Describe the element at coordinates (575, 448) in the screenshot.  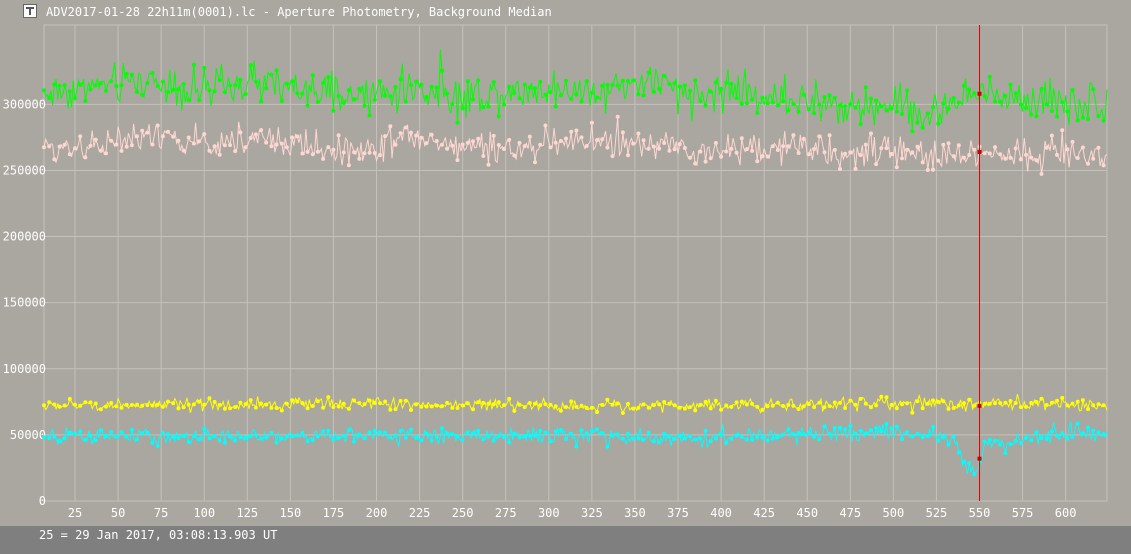
I see `series-line` at that location.